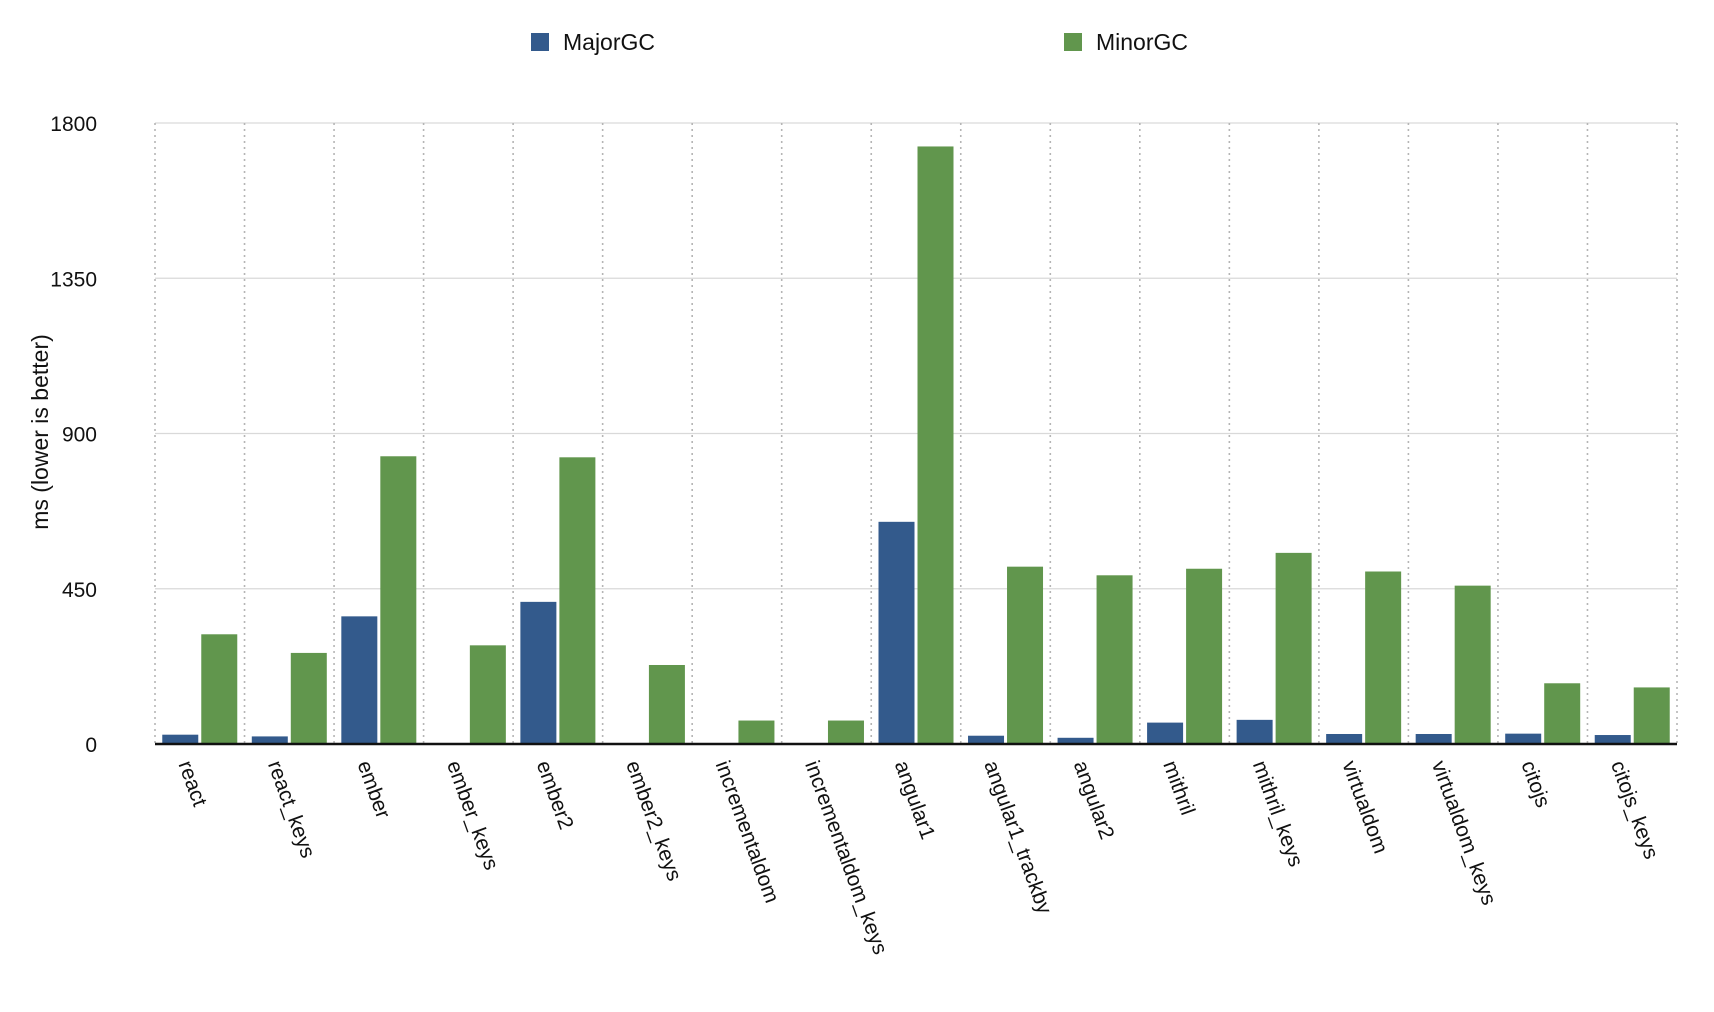 This screenshot has width=1714, height=1012. I want to click on x-tick-label: ember2, so click(555, 795).